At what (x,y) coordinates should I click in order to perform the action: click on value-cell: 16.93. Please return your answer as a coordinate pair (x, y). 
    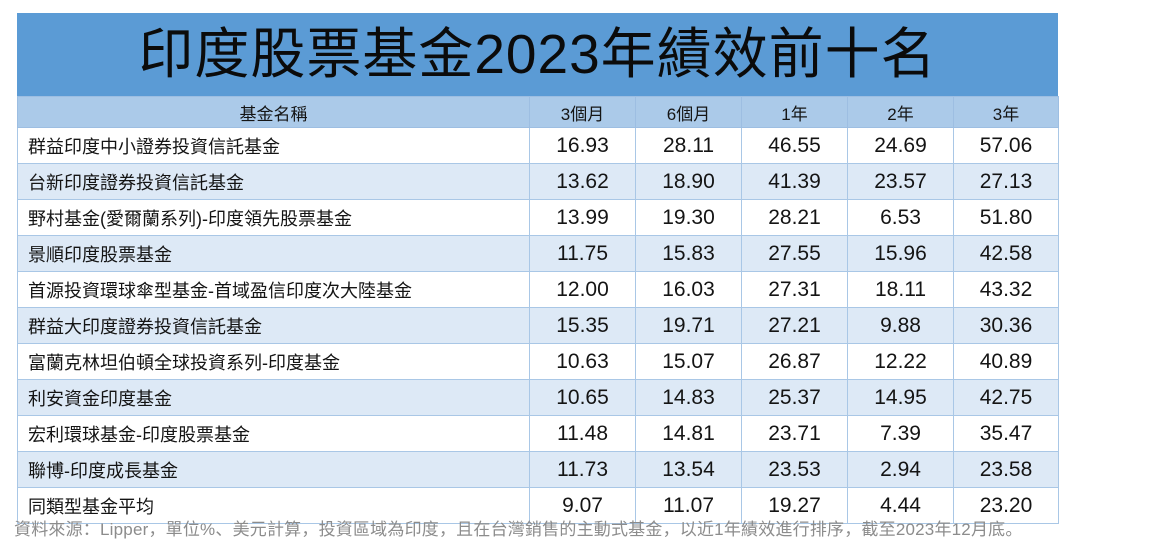
    Looking at the image, I should click on (582, 145).